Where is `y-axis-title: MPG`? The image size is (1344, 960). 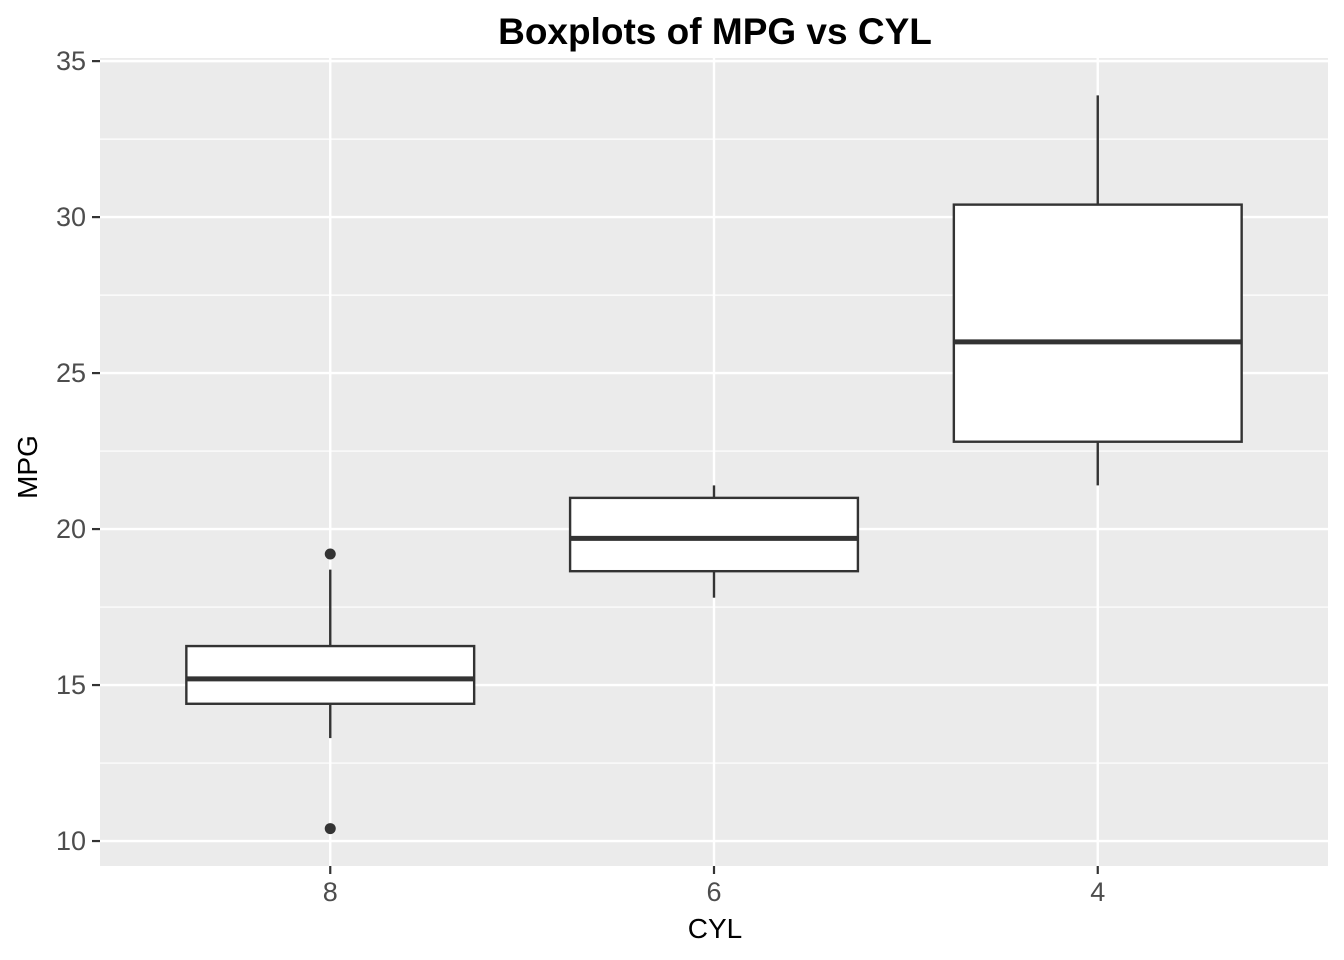
y-axis-title: MPG is located at coordinates (27, 467).